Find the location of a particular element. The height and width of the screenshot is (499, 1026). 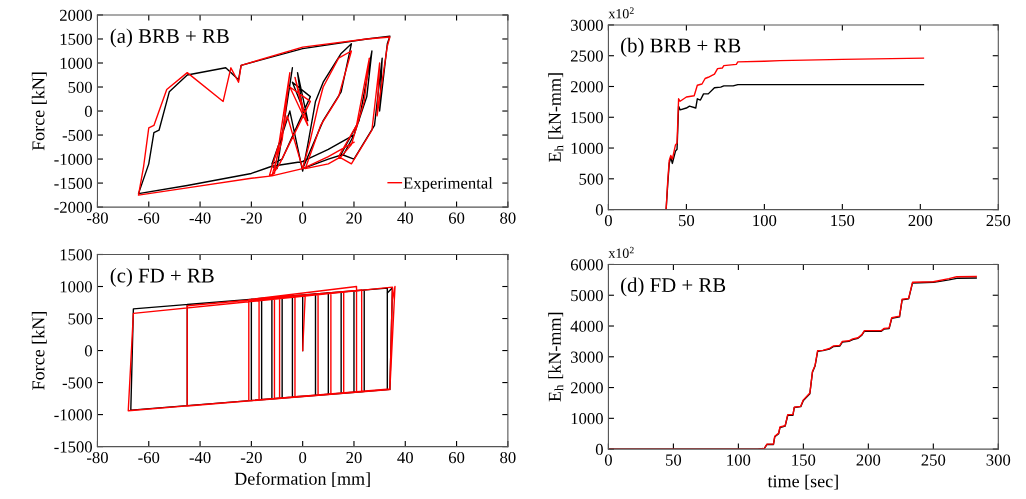

text: (c) FD + RB is located at coordinates (162, 277).